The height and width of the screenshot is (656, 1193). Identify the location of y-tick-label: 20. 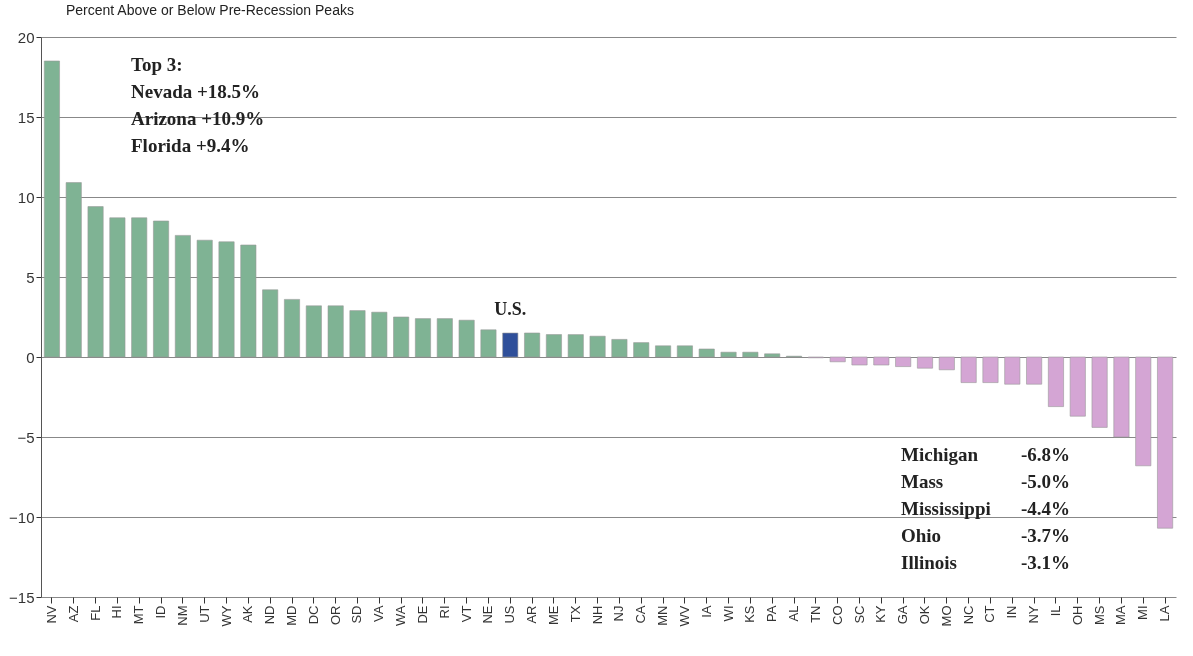
(26, 37).